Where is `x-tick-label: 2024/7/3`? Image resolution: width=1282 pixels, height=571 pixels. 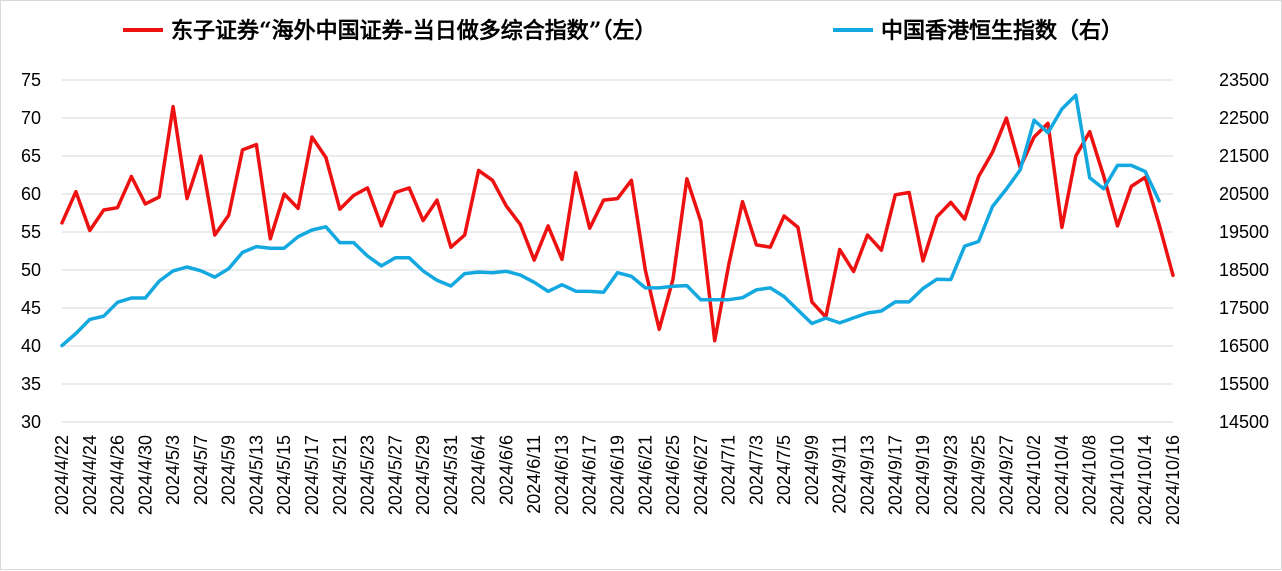 x-tick-label: 2024/7/3 is located at coordinates (756, 470).